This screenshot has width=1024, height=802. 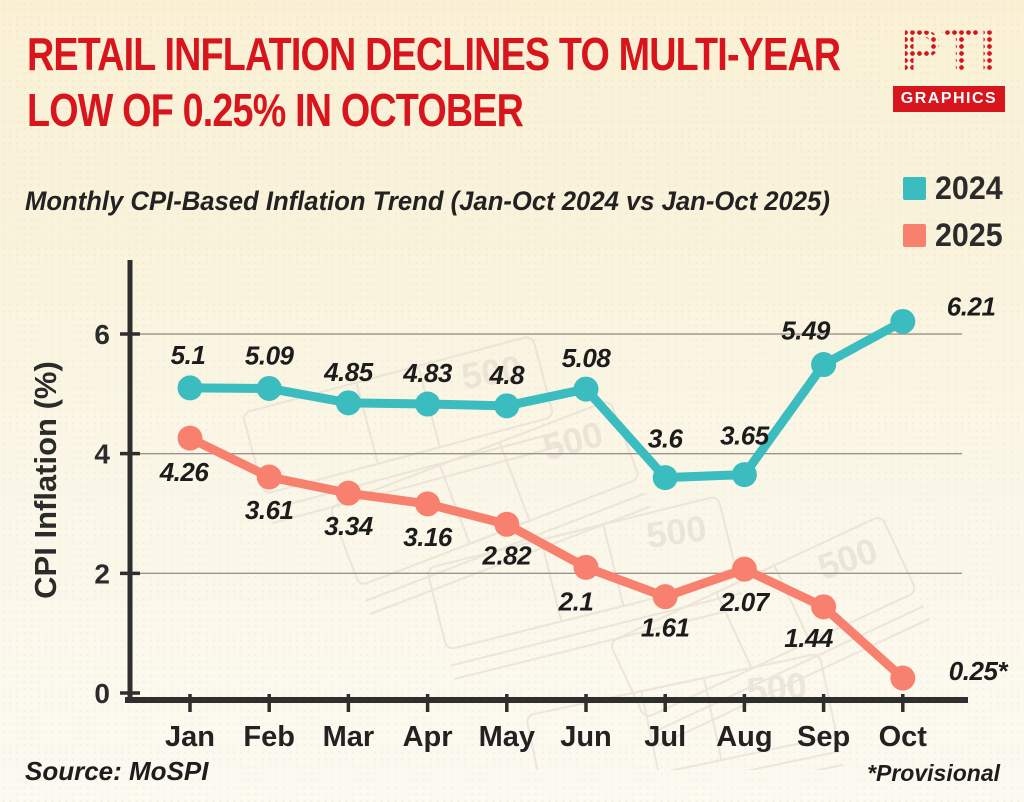 I want to click on month-label: Jan, so click(x=190, y=737).